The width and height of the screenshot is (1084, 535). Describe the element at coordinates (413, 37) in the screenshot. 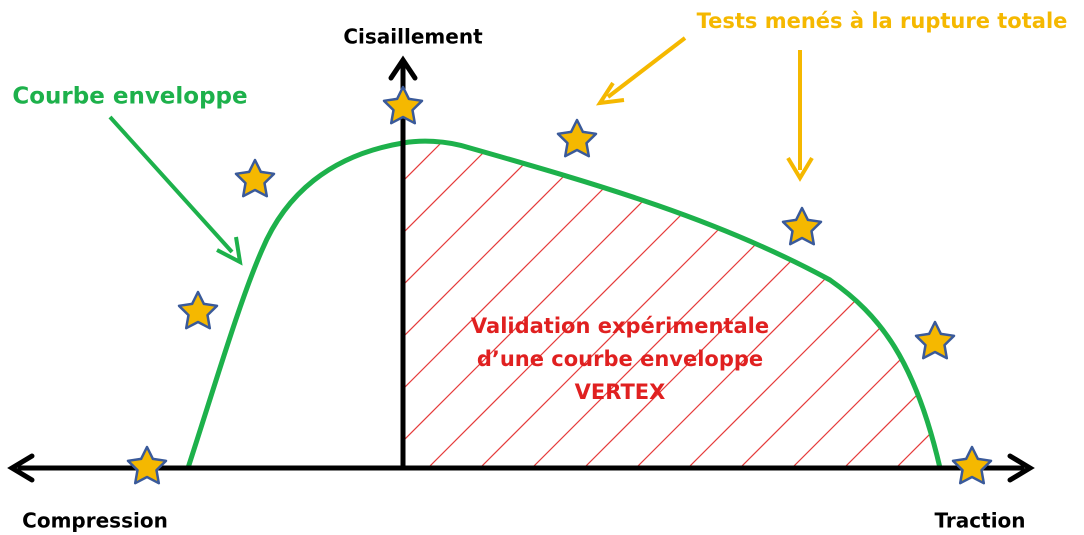

I see `y-axis-label: Cisaillement` at that location.